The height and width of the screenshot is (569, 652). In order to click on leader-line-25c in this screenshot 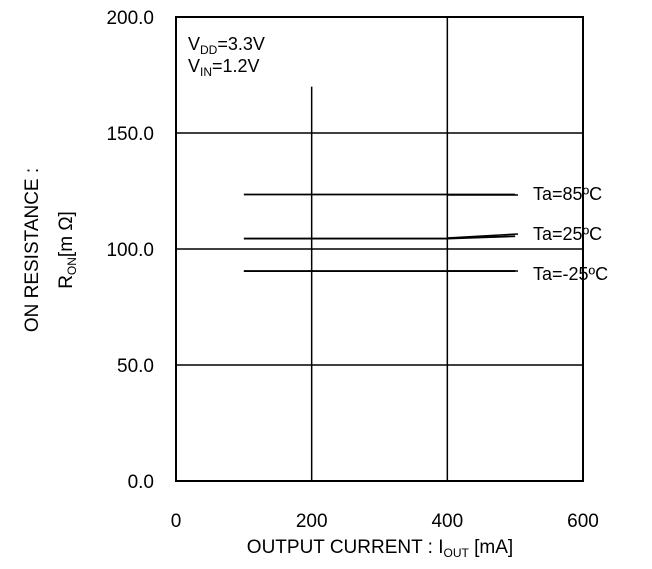, I will do `click(482, 236)`.